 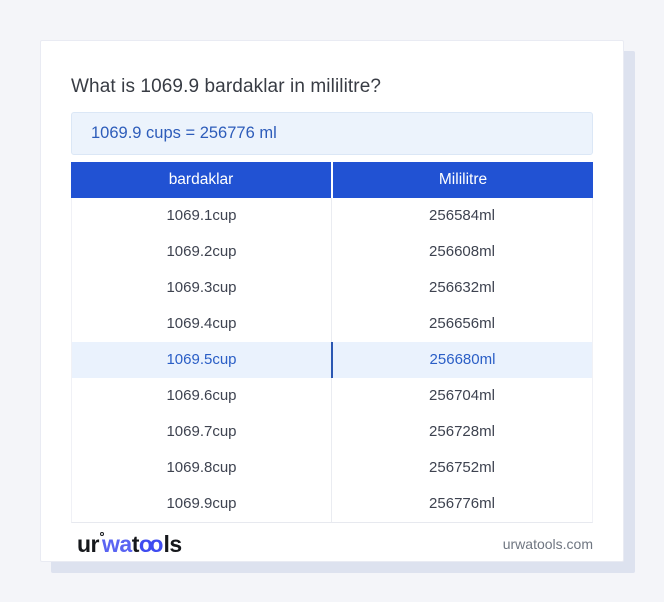 What do you see at coordinates (462, 179) in the screenshot?
I see `column-header-mililitre: Mililitre` at bounding box center [462, 179].